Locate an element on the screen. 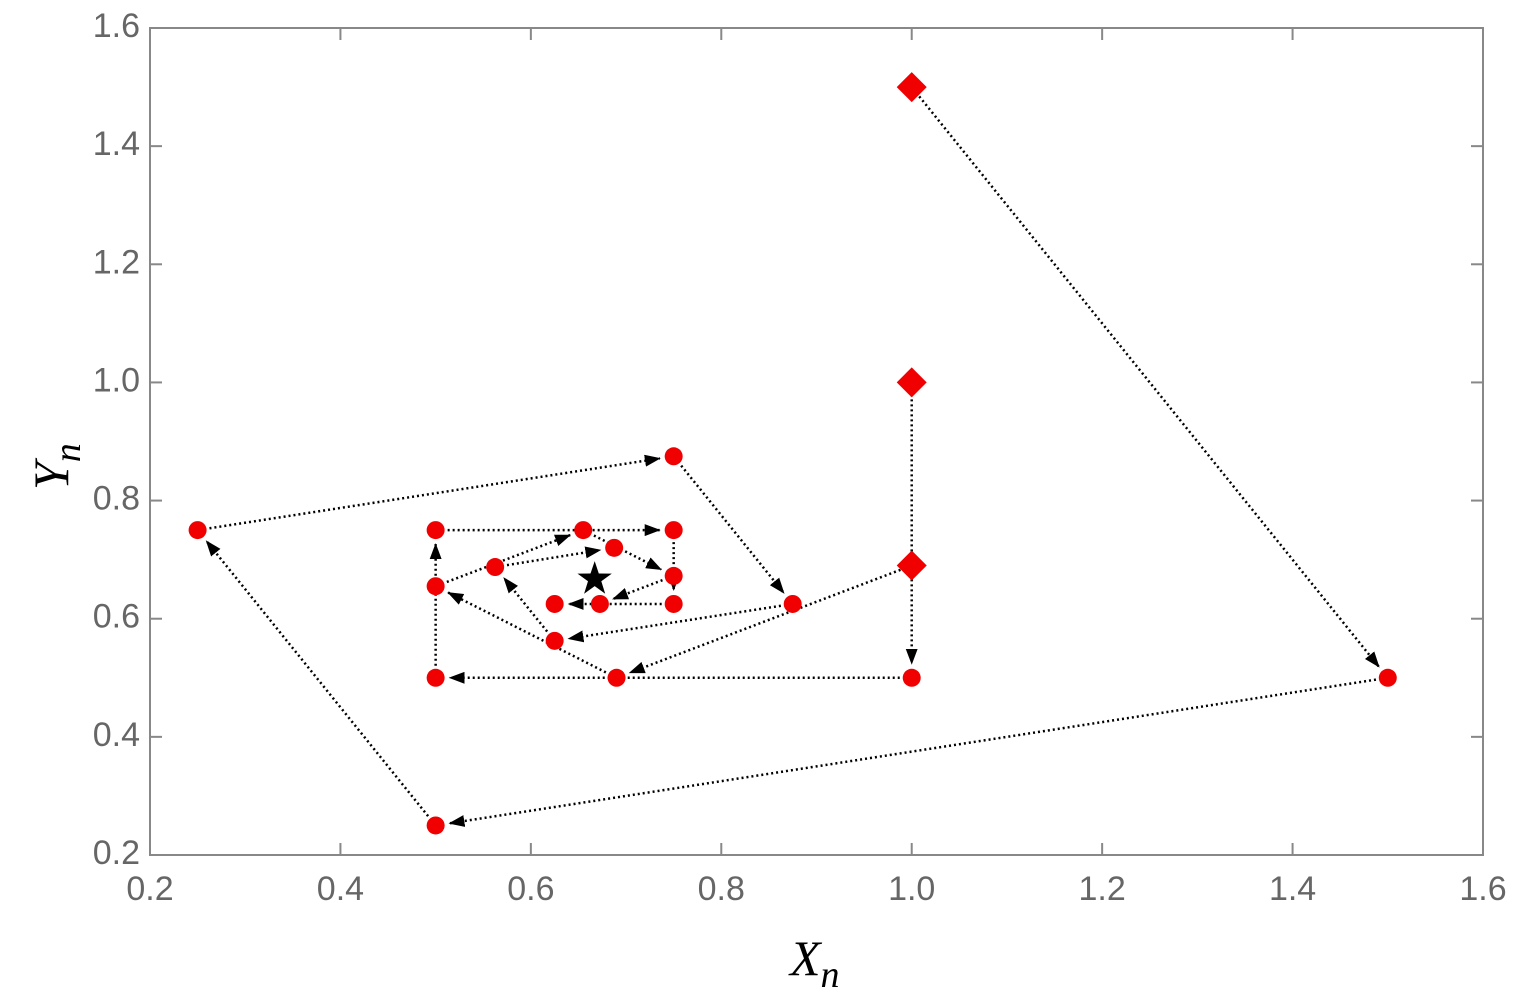 The width and height of the screenshot is (1527, 1000). y-tick-label: 0.8 is located at coordinates (116, 499).